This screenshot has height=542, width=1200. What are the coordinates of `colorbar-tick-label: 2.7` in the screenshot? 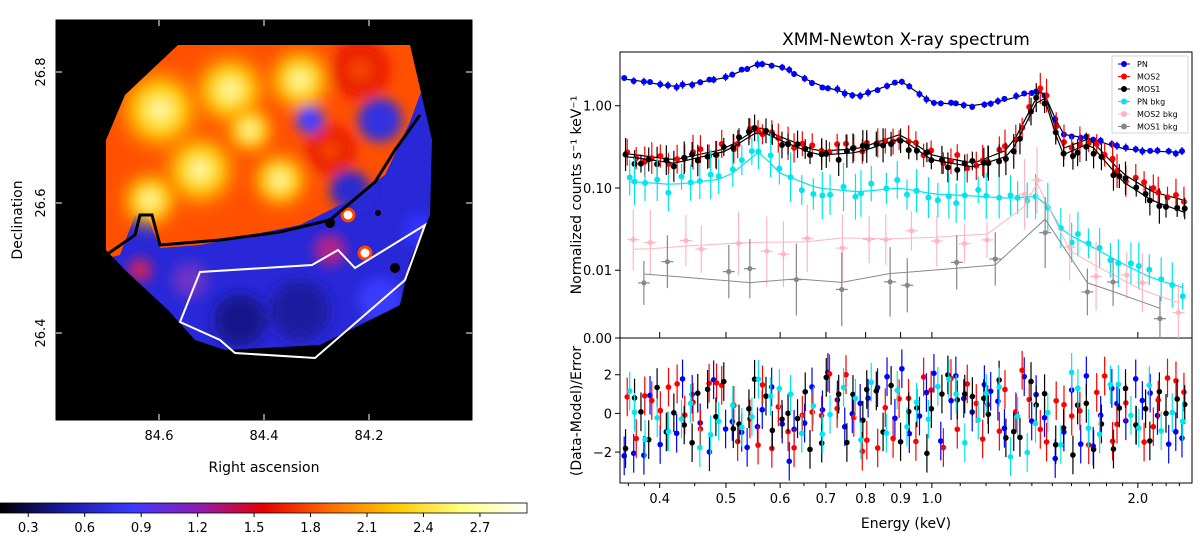 It's located at (480, 528).